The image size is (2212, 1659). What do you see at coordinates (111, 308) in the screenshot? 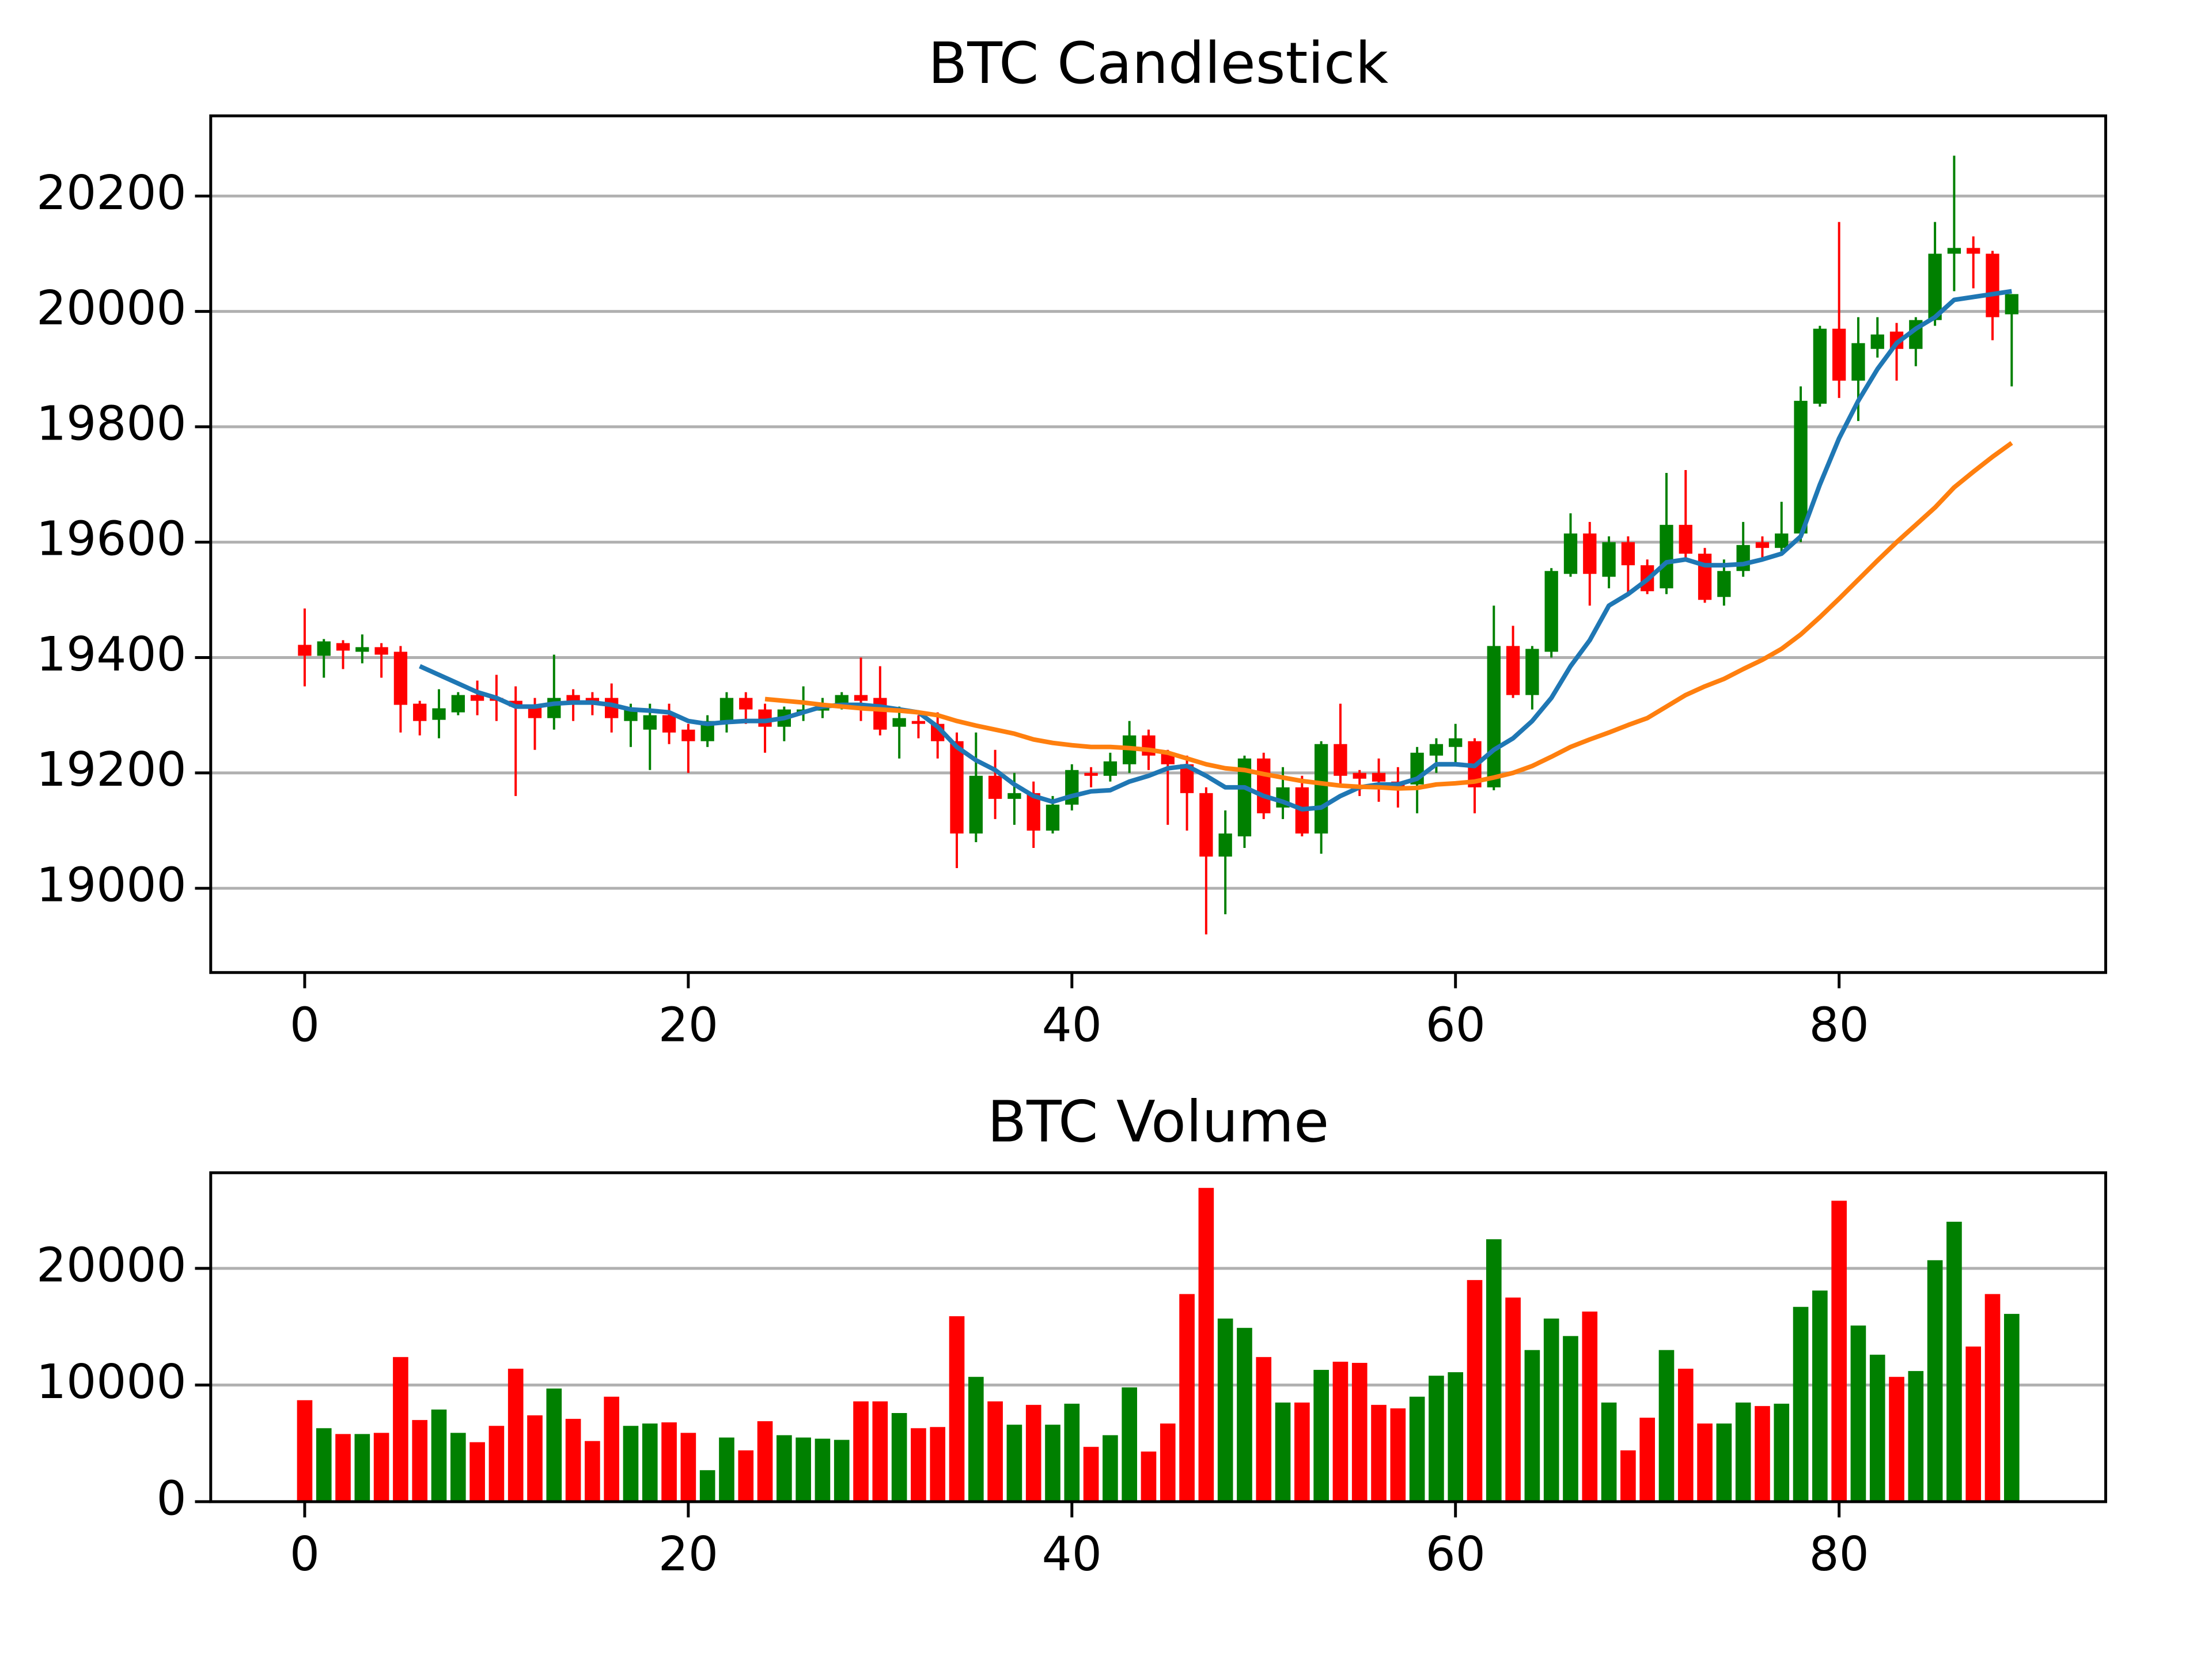
I see `y-tick-label: 20000` at bounding box center [111, 308].